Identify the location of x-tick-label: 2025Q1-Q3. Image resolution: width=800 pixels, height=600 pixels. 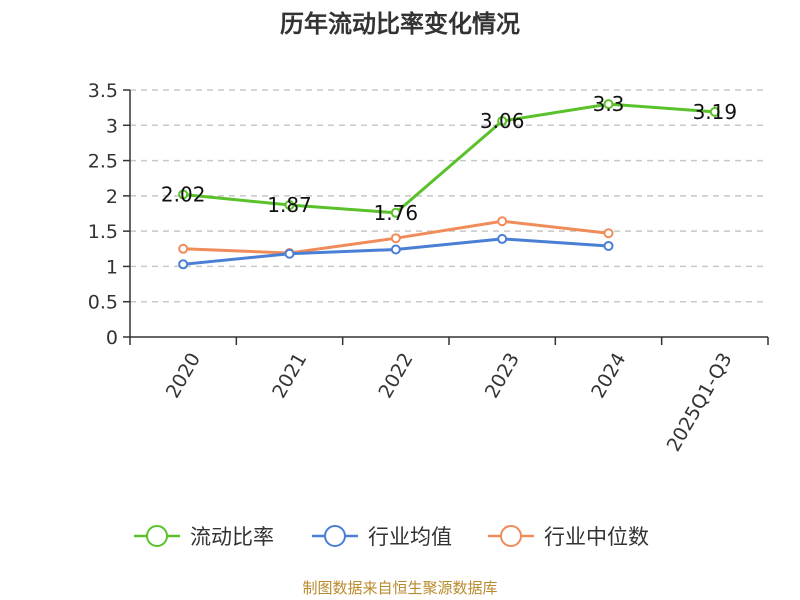
(700, 402).